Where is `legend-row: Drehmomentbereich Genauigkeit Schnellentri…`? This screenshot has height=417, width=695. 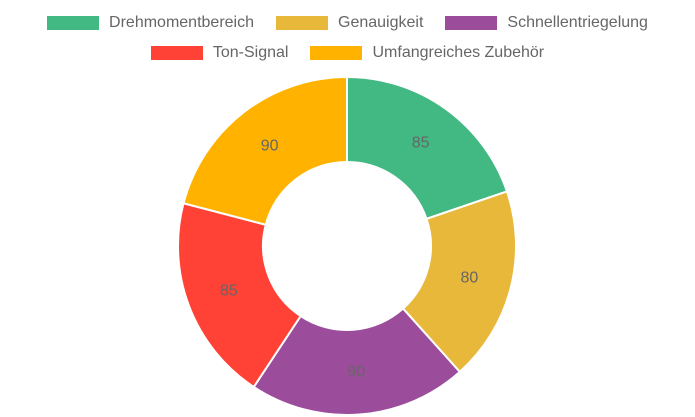 legend-row: Drehmomentbereich Genauigkeit Schnellentri… is located at coordinates (347, 23).